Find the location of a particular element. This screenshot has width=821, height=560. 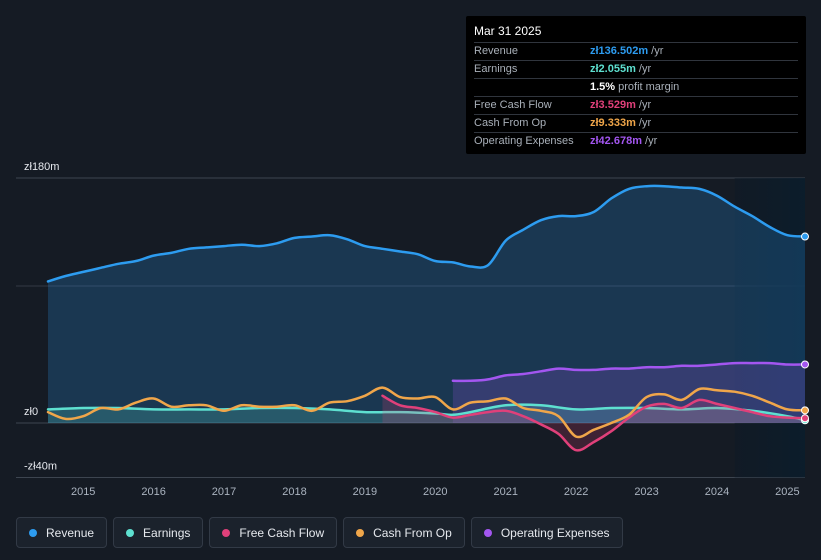

legend-label: Free Cash Flow is located at coordinates (282, 532).